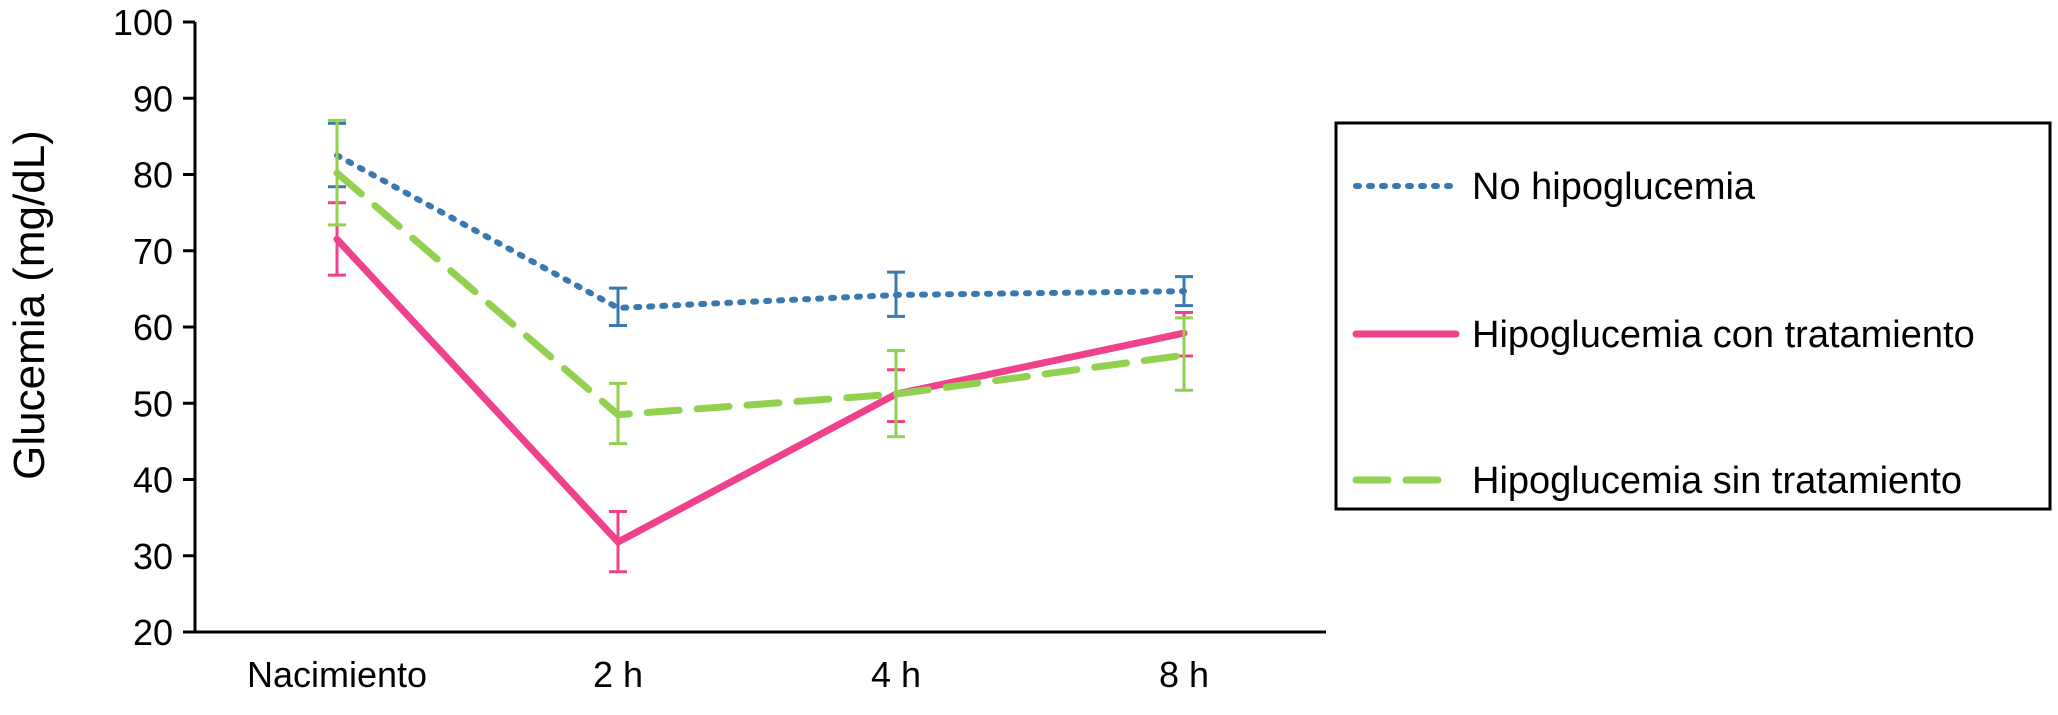 This screenshot has height=715, width=2058. I want to click on y-axis-title: Glucemia (mg/dL), so click(29, 305).